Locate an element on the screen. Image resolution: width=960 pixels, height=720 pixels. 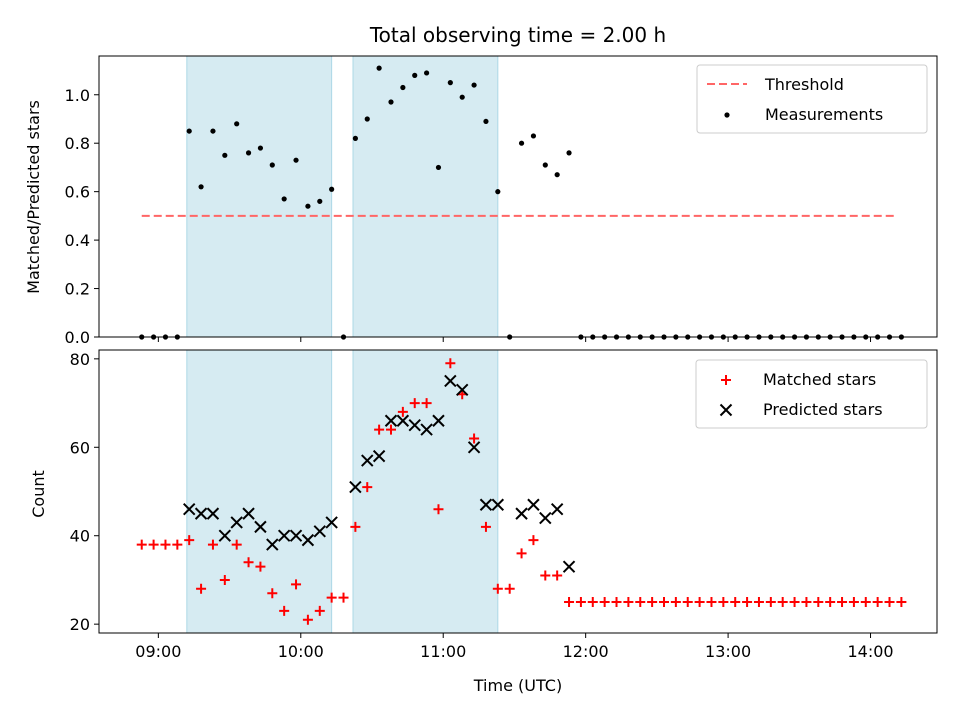
bottom-legend-box is located at coordinates (811, 394).